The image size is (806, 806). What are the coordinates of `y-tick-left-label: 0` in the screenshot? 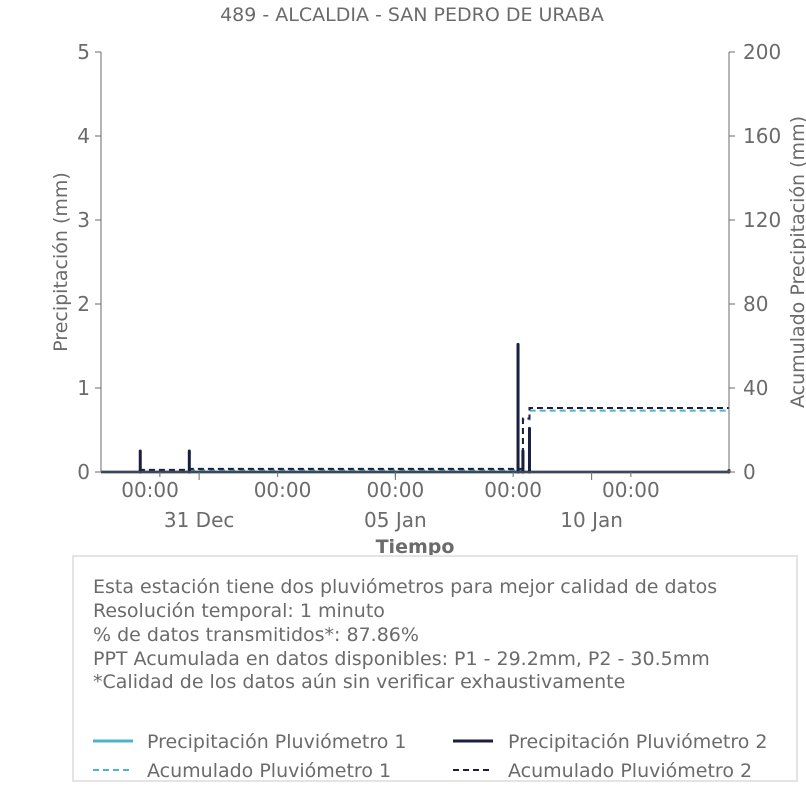 It's located at (83, 472).